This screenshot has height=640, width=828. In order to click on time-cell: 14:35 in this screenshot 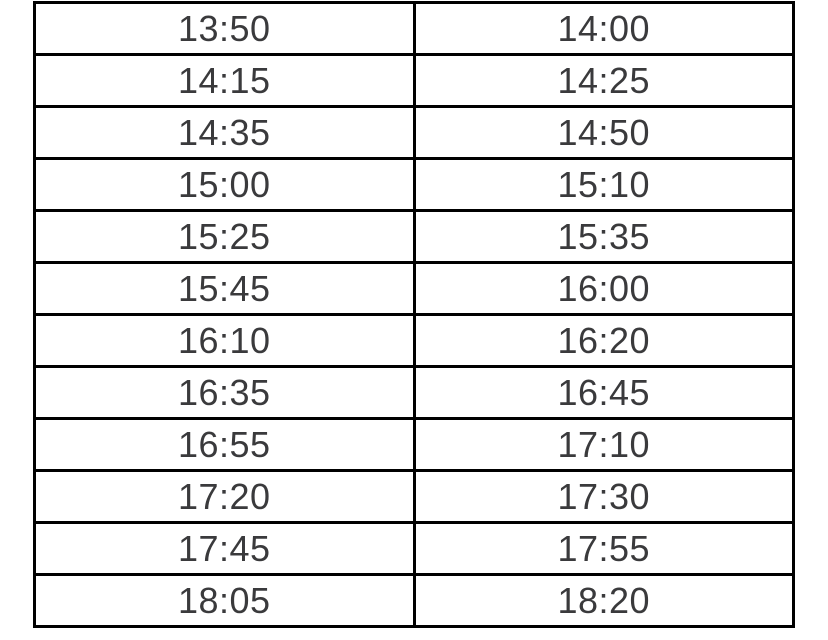, I will do `click(224, 132)`.